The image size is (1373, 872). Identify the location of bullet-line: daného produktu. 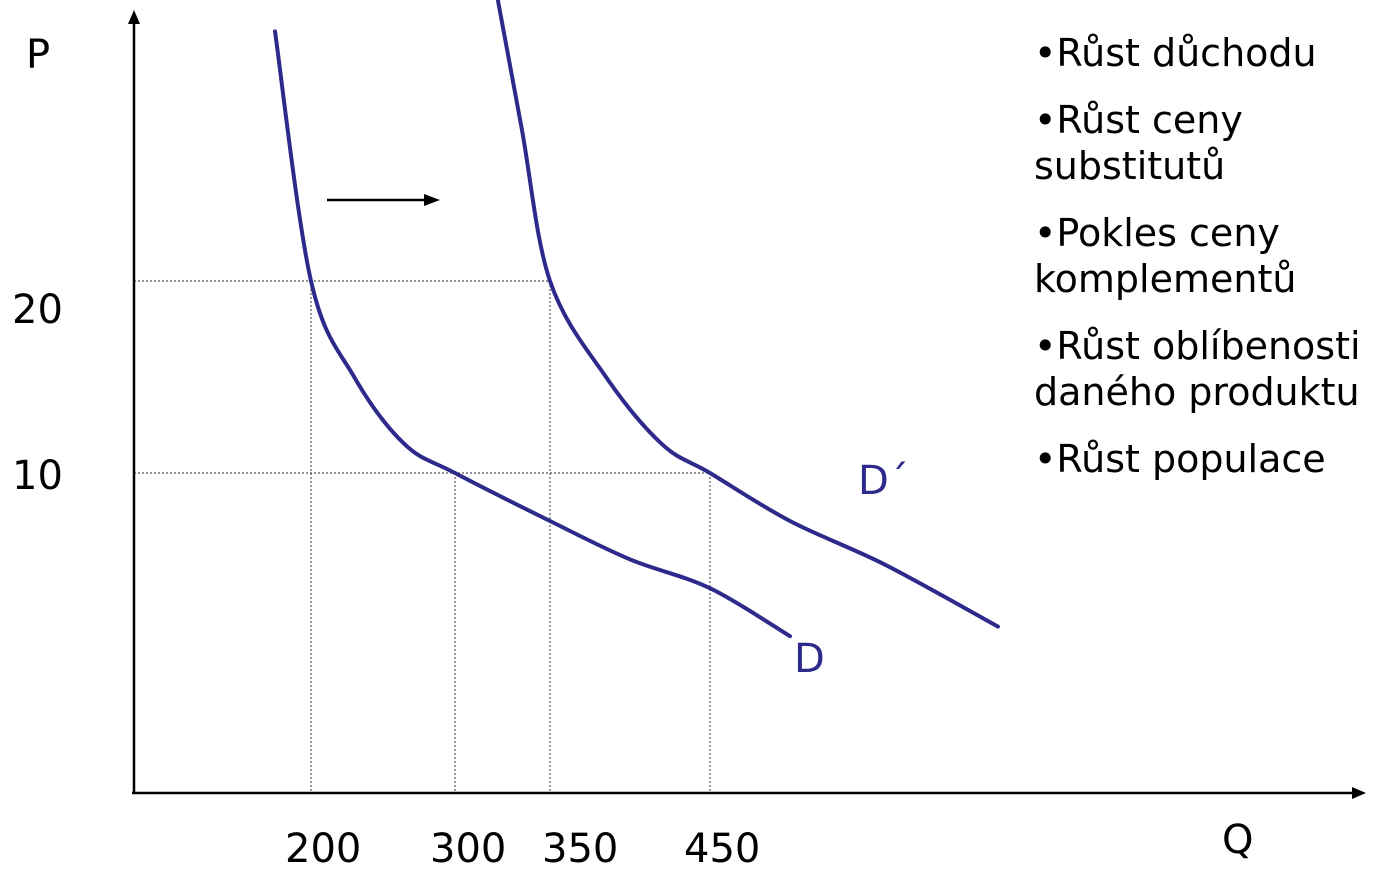
(1197, 392).